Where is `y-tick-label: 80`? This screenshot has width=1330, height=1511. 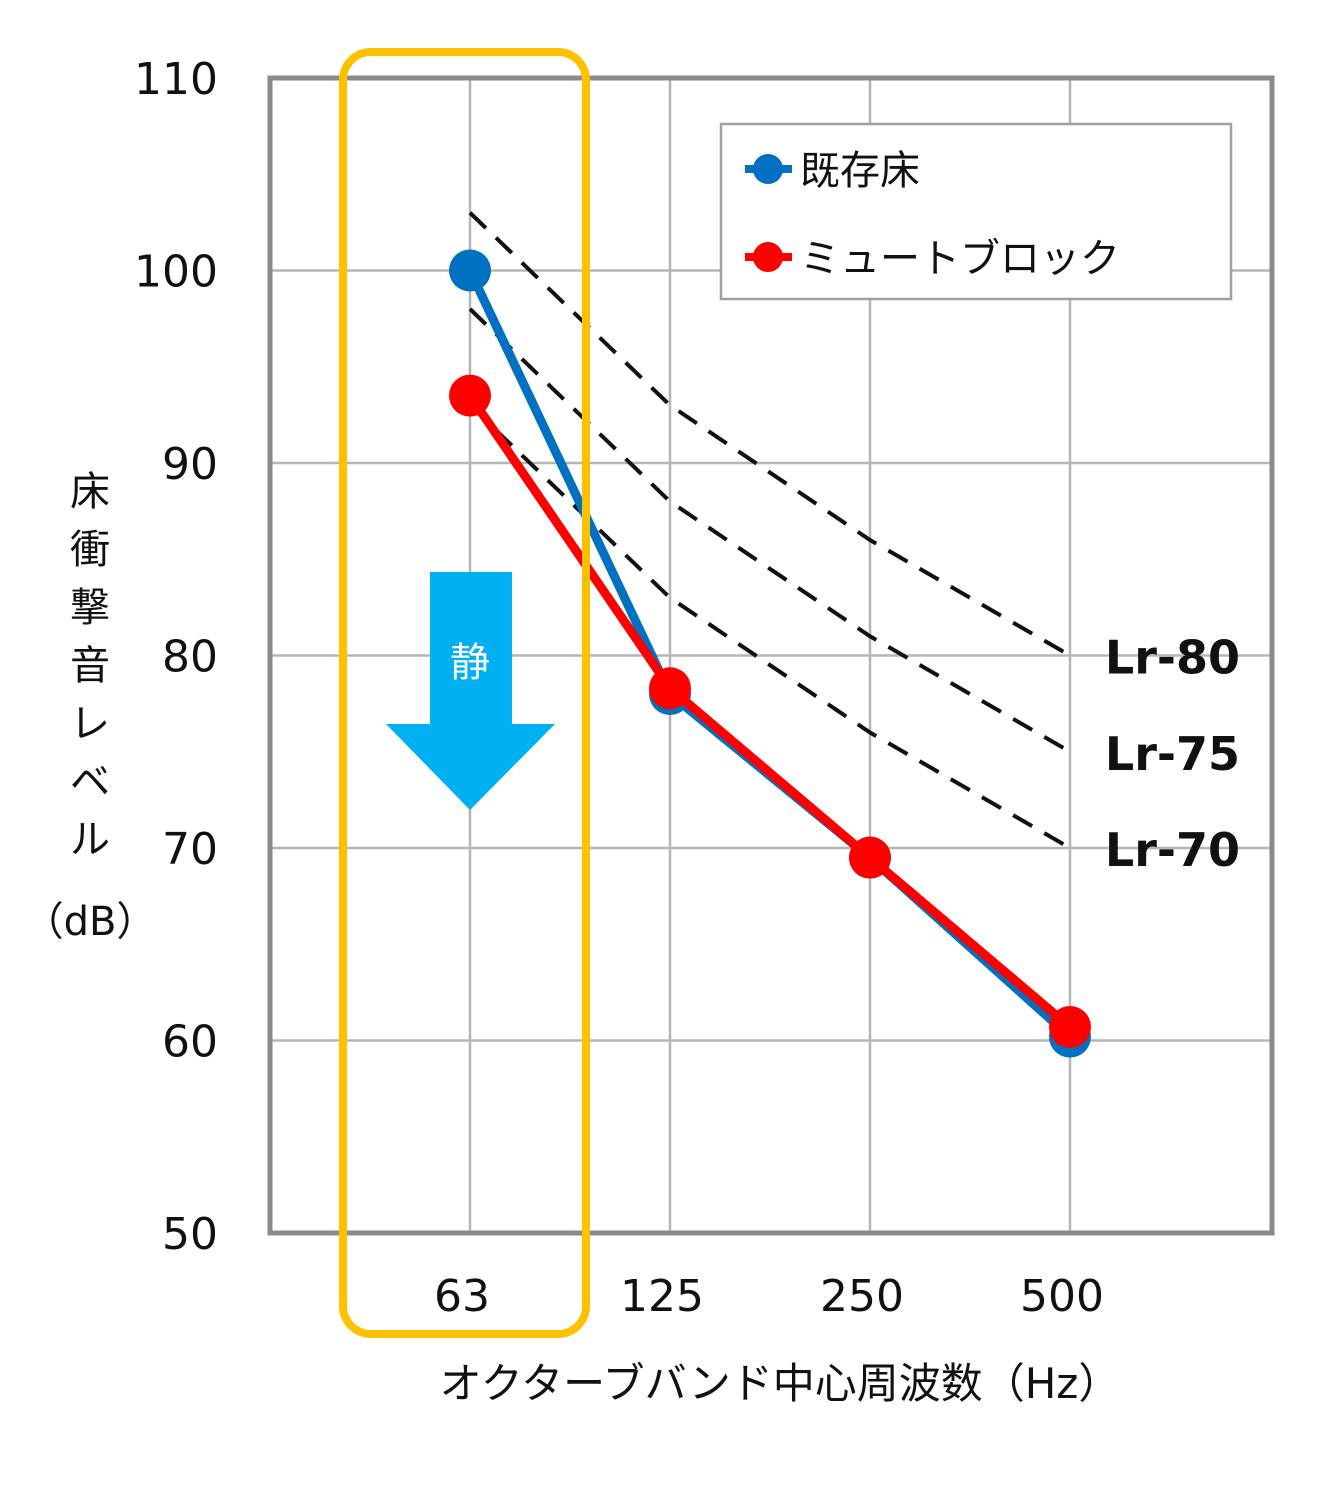
y-tick-label: 80 is located at coordinates (190, 657).